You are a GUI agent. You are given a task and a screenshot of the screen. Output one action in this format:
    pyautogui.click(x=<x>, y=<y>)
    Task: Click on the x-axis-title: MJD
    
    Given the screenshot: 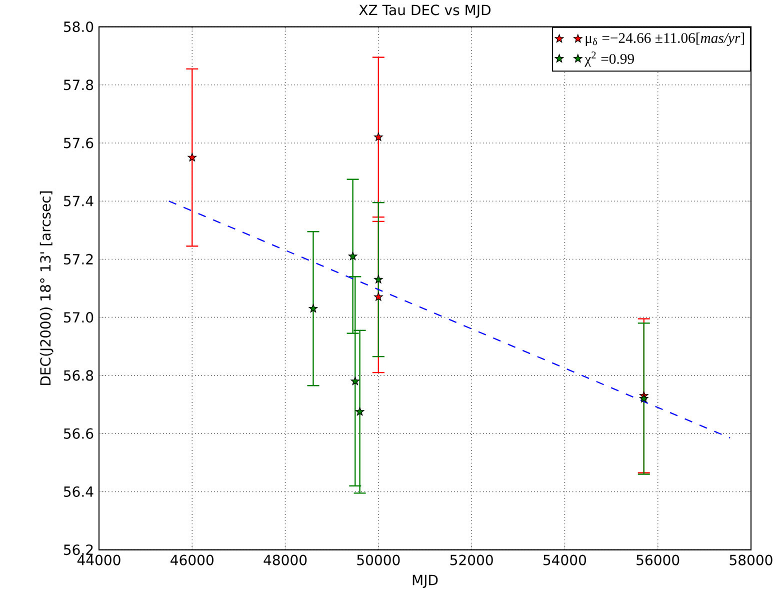 What is the action you would take?
    pyautogui.click(x=425, y=581)
    